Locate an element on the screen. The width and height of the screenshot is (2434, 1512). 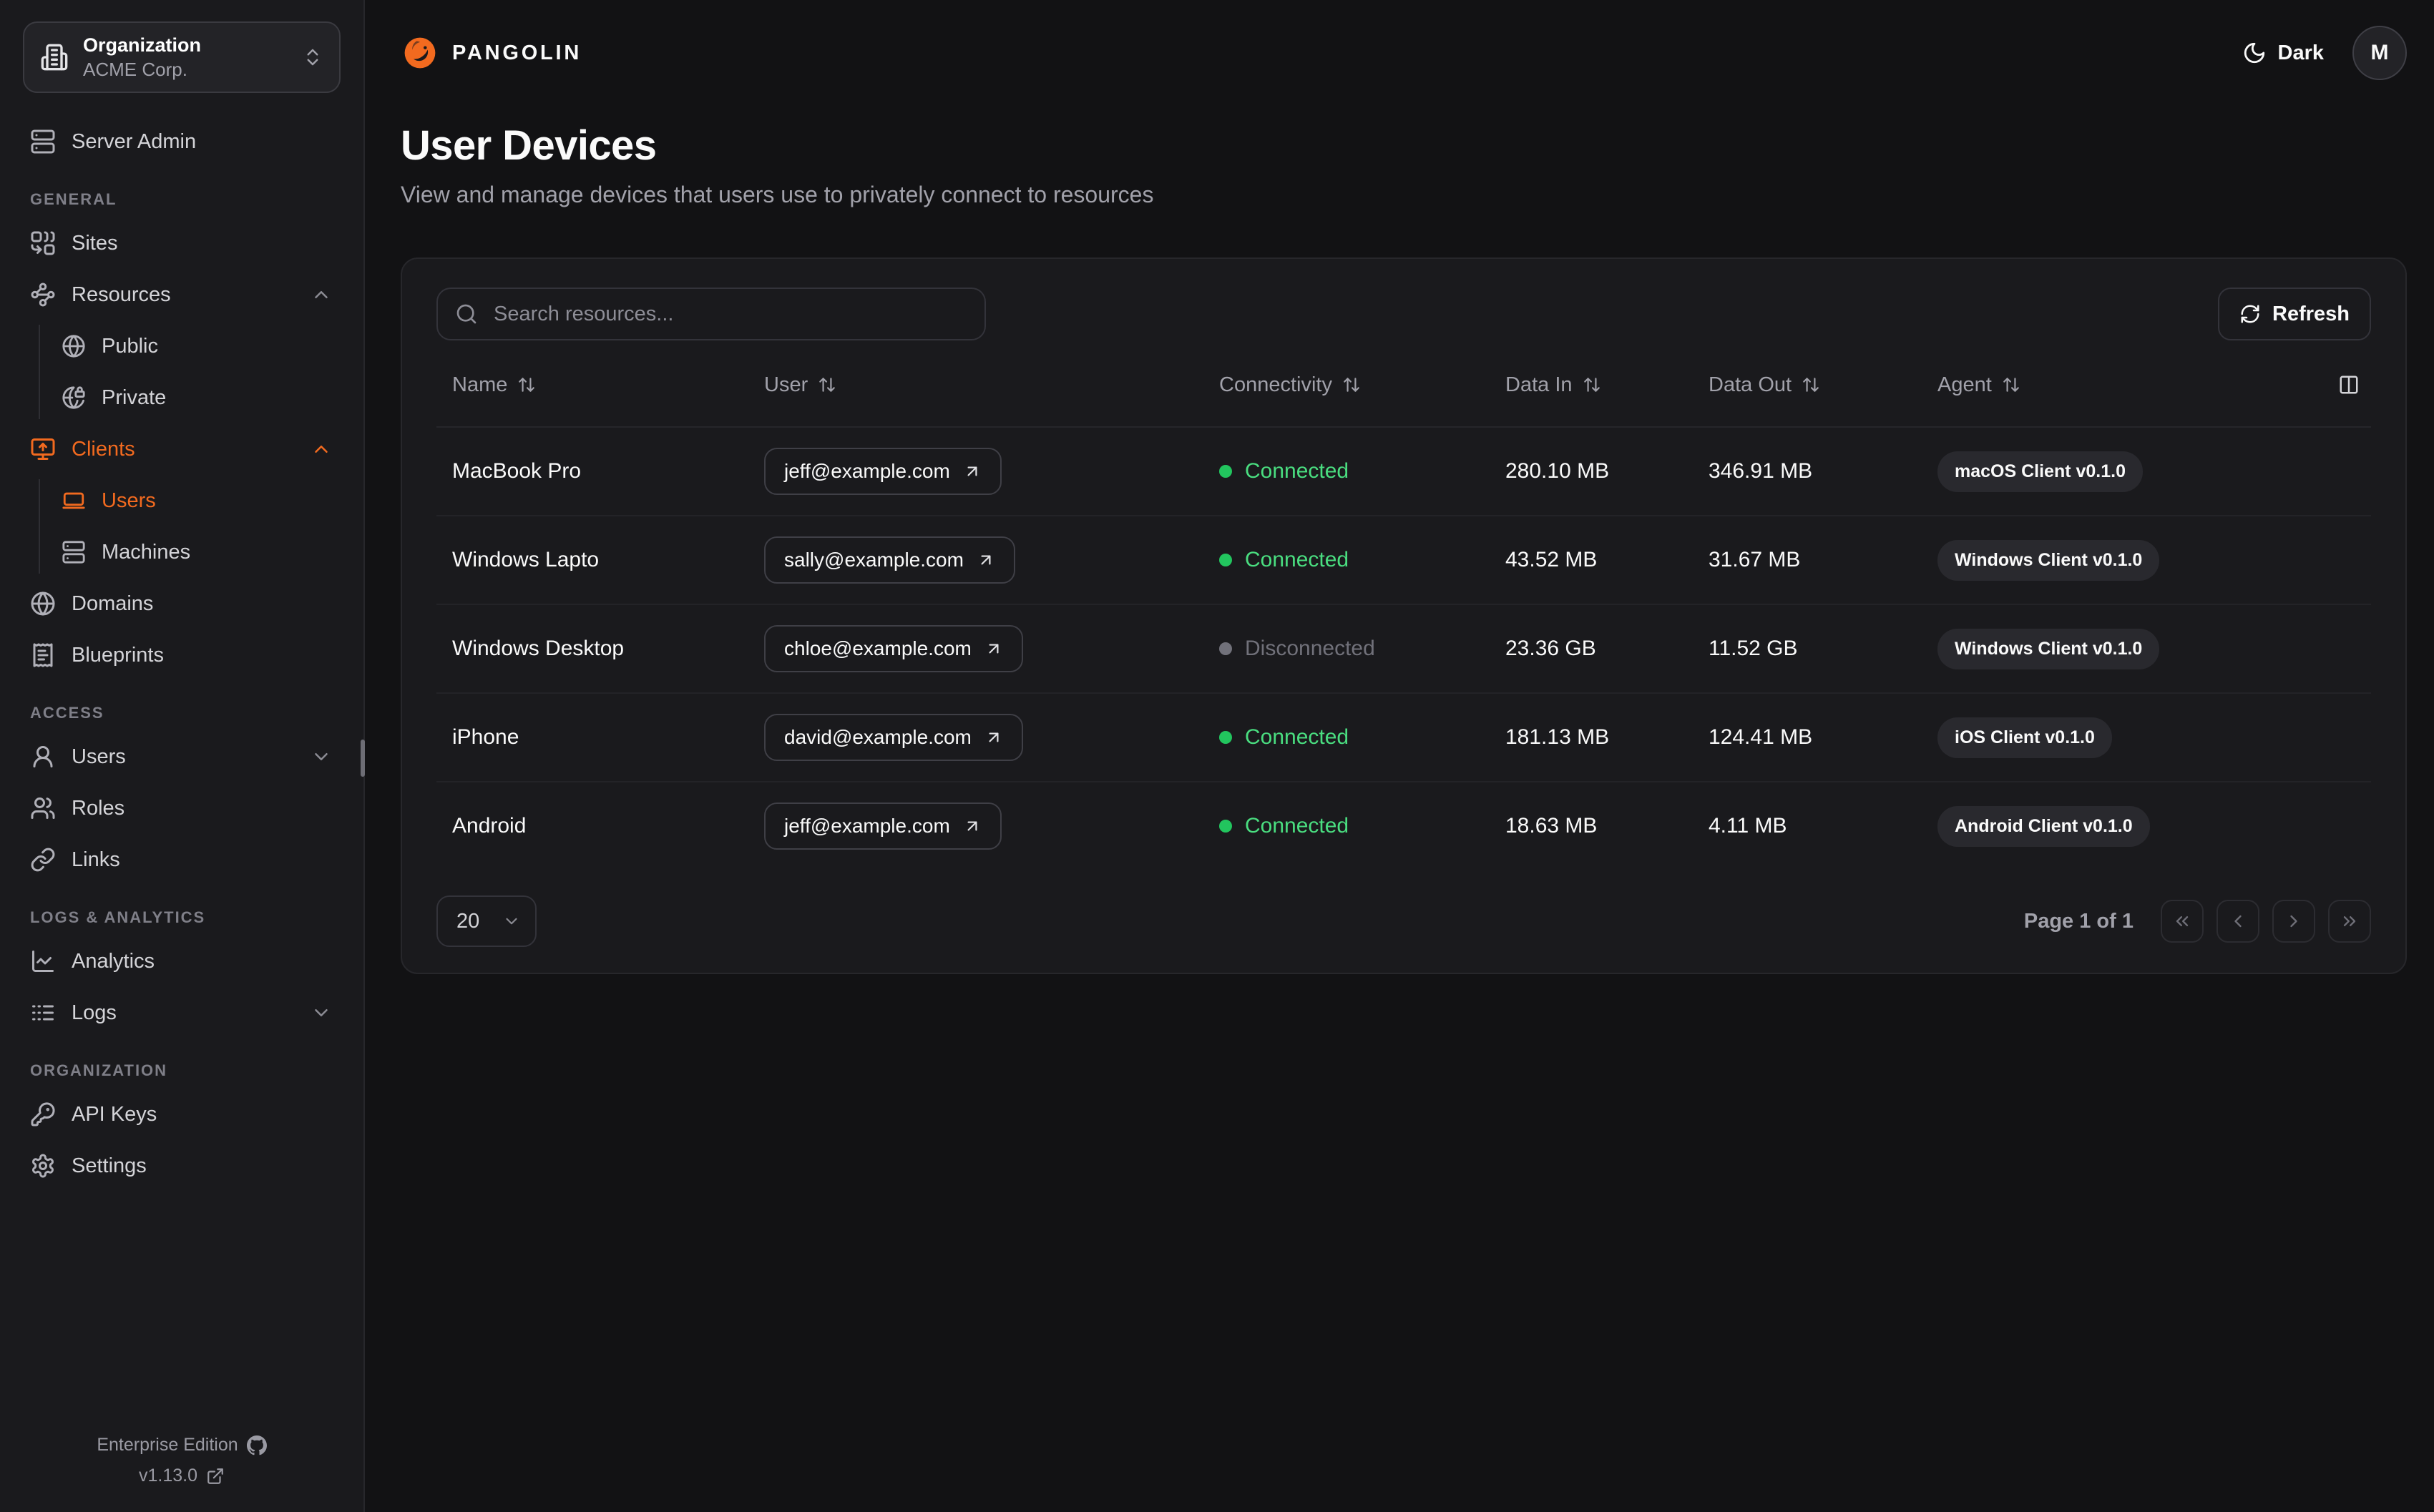
avatar-initial: M is located at coordinates (2379, 52).